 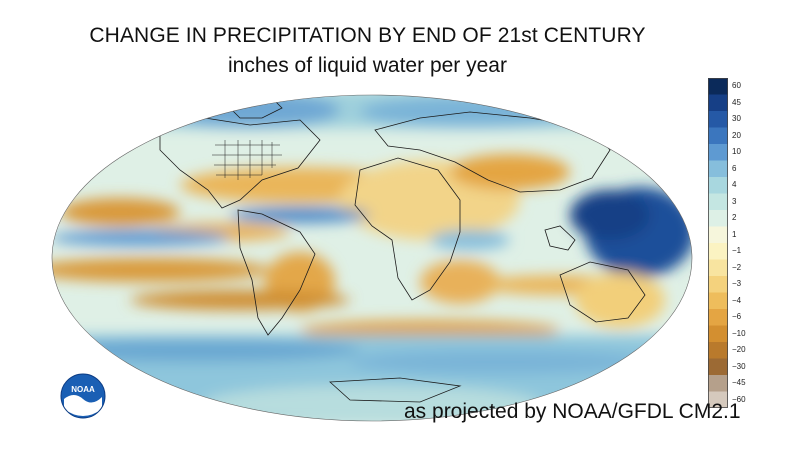 I want to click on noaa-logo: NOAA, so click(x=83, y=396).